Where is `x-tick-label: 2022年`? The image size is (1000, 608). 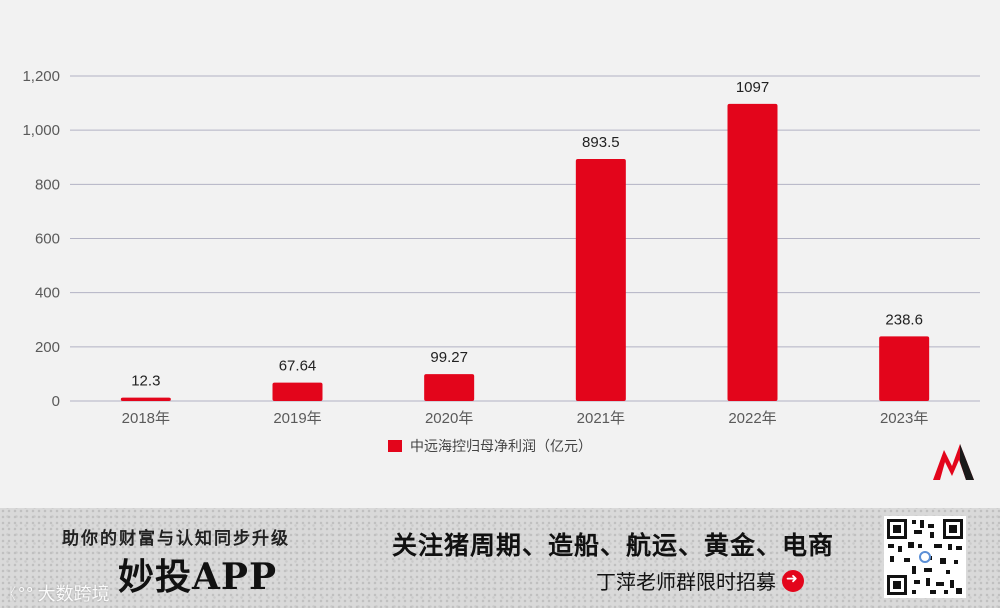
x-tick-label: 2022年 is located at coordinates (752, 418).